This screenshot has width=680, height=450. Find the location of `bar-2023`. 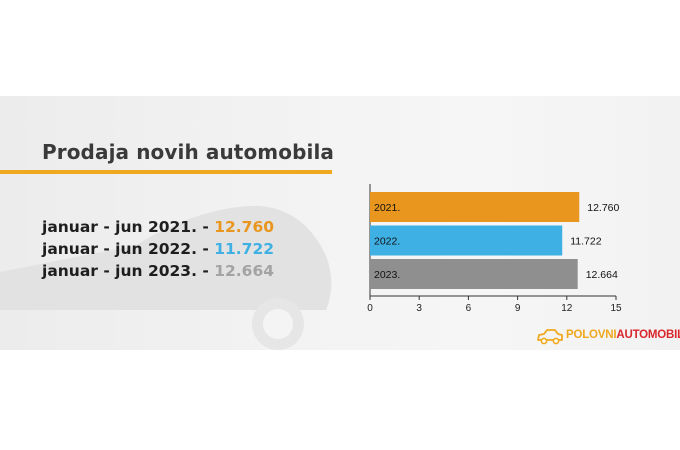

bar-2023 is located at coordinates (474, 274).